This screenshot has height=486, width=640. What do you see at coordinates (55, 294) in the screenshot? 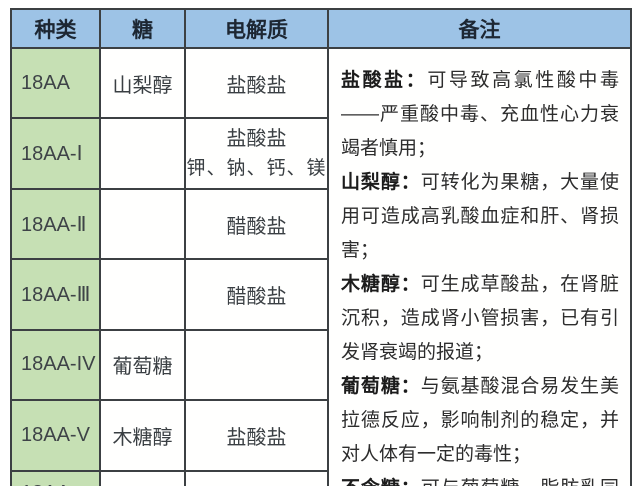
I see `type-cell: 18AA-Ⅲ` at bounding box center [55, 294].